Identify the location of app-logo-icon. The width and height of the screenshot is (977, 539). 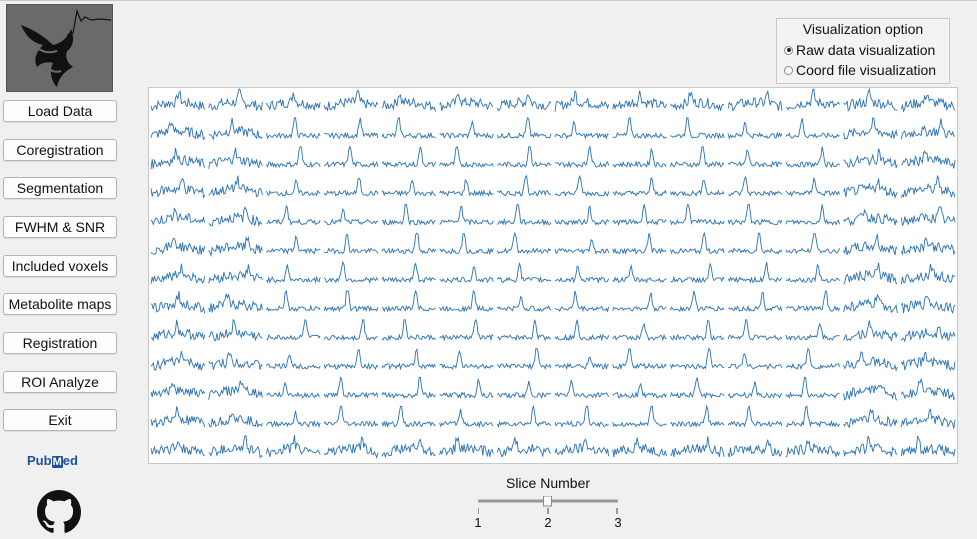
(59, 48).